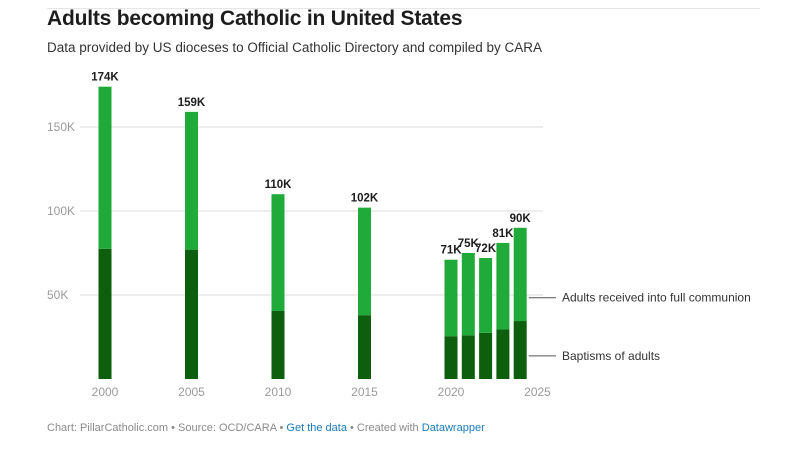 This screenshot has height=450, width=800. I want to click on annotation-full-communion: Adults received into full communion, so click(656, 298).